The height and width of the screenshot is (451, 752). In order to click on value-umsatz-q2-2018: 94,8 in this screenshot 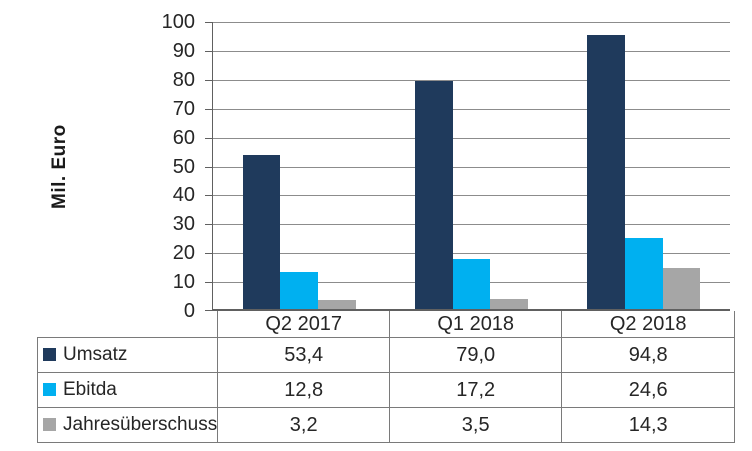, I will do `click(648, 355)`.